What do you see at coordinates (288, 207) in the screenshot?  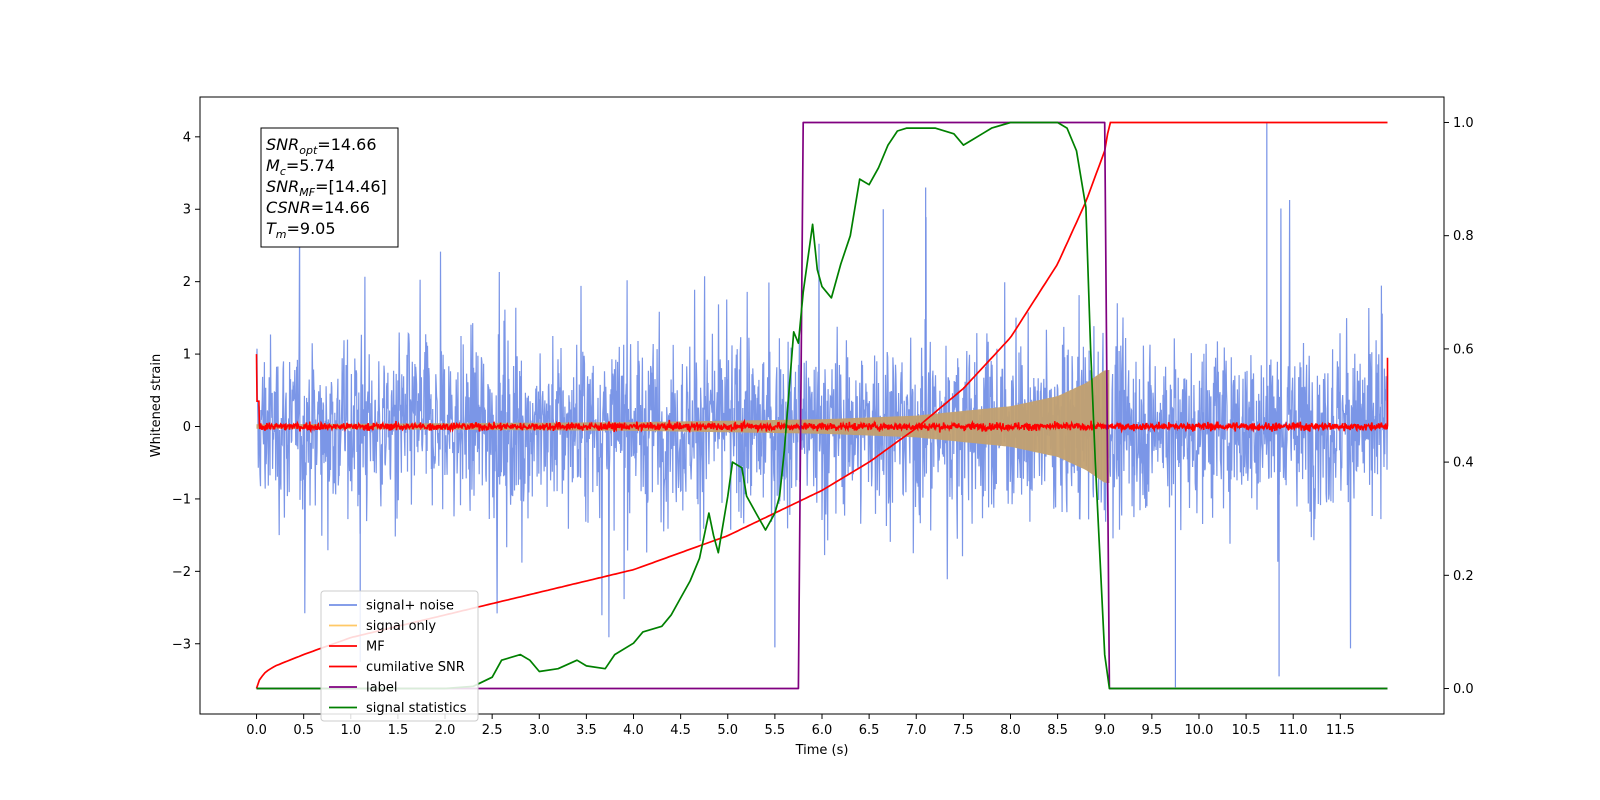 I see `annotation-symbol: CSNR` at bounding box center [288, 207].